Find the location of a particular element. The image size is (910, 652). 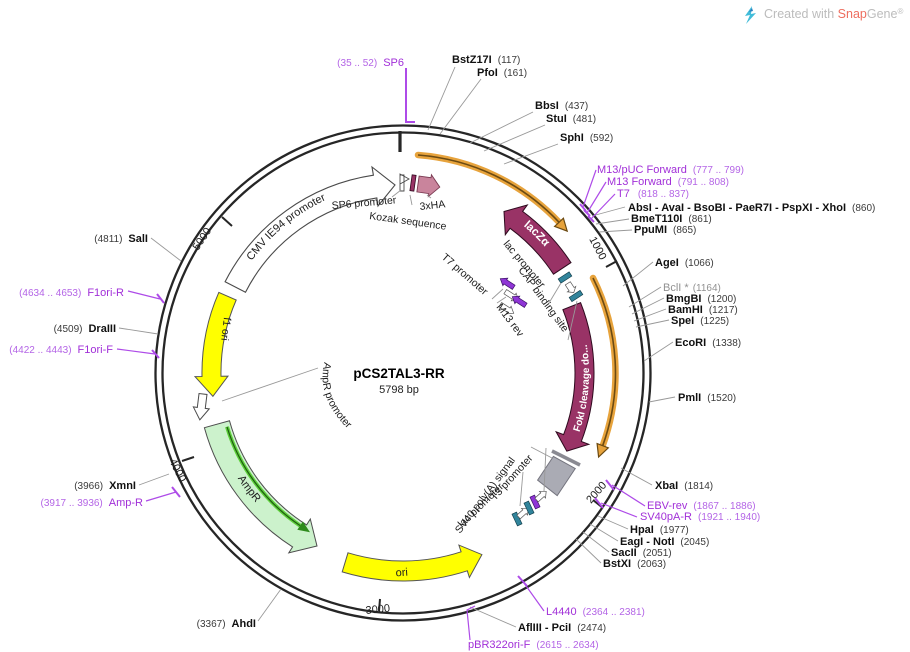

lacz-alpha-arrow is located at coordinates (537, 239).